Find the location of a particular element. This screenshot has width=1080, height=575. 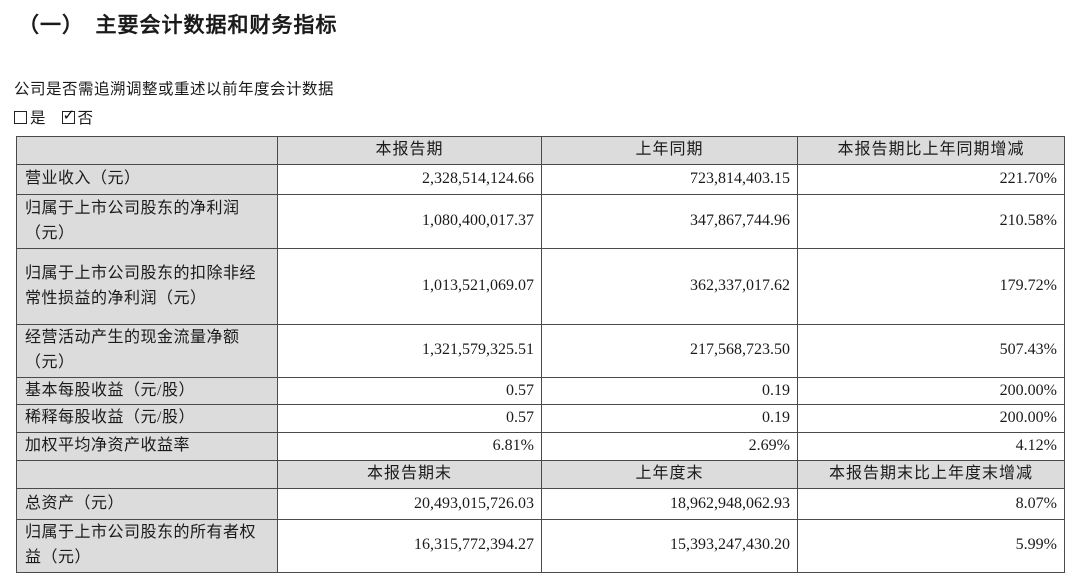

table-row-basic-eps: 基本每股收益（元/股） 0.57 0.19 200.00% is located at coordinates (540, 391).